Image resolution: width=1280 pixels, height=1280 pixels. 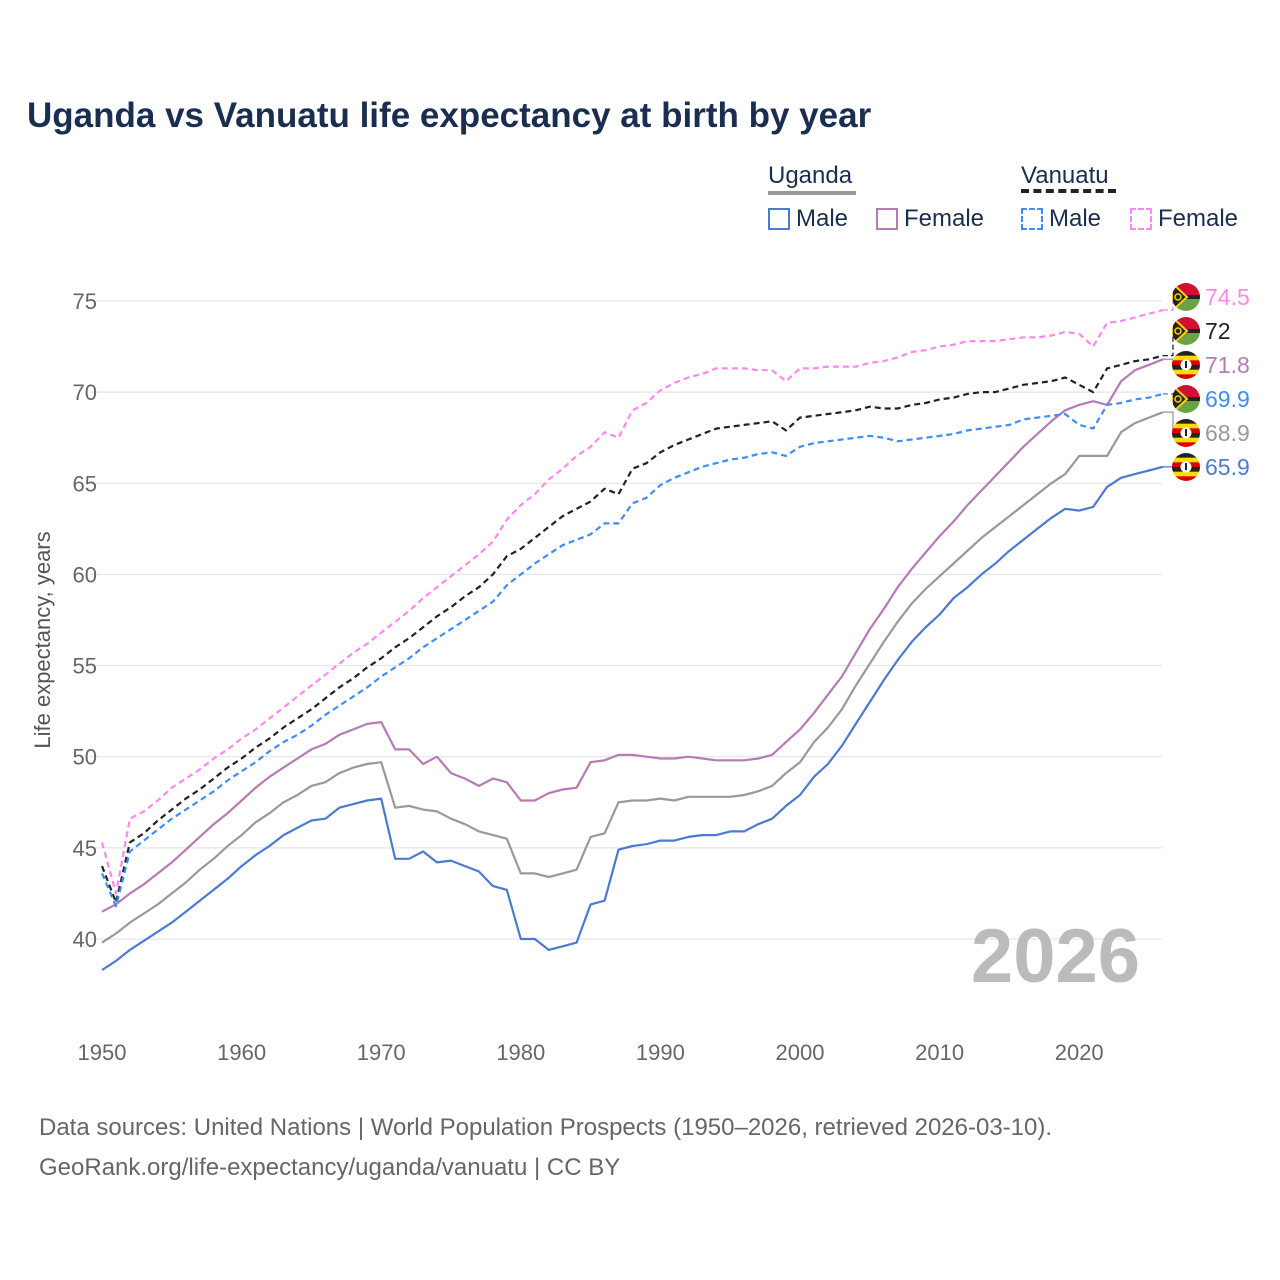 I want to click on end-value-label: 74.5, so click(x=1227, y=297).